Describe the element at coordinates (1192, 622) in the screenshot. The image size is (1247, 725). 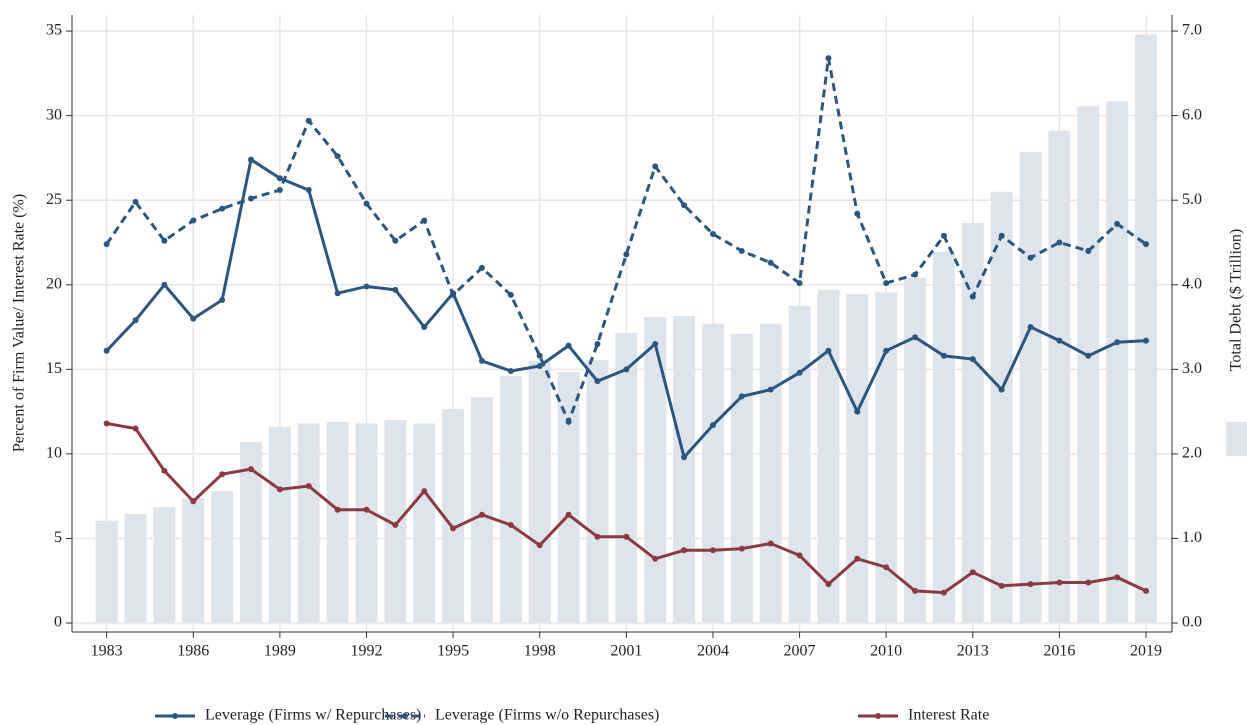
I see `y2-tick-label: 0.0` at that location.